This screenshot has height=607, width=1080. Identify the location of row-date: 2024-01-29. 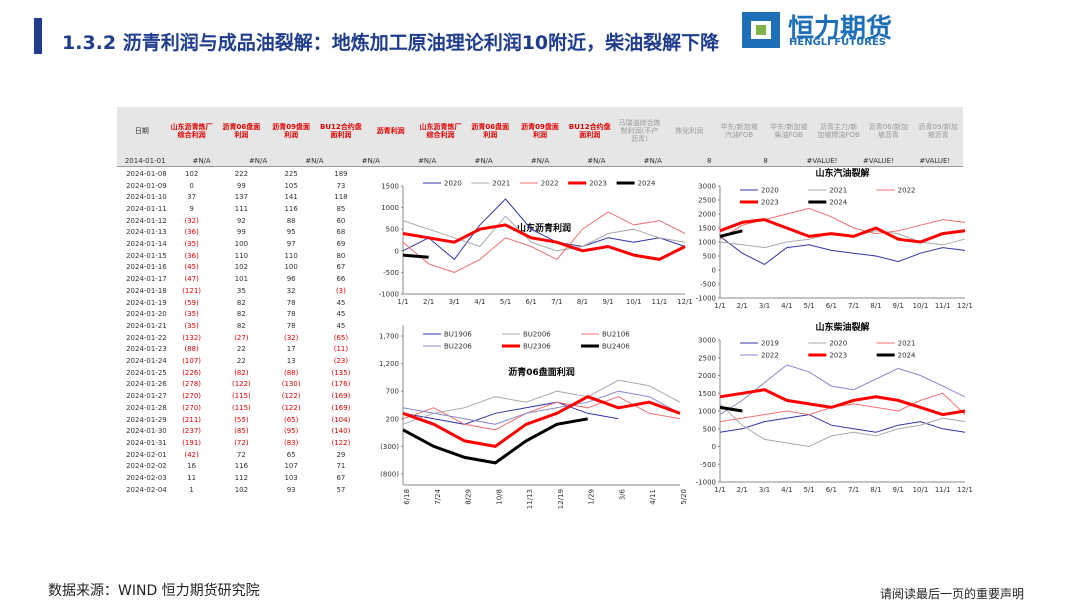
(146, 419).